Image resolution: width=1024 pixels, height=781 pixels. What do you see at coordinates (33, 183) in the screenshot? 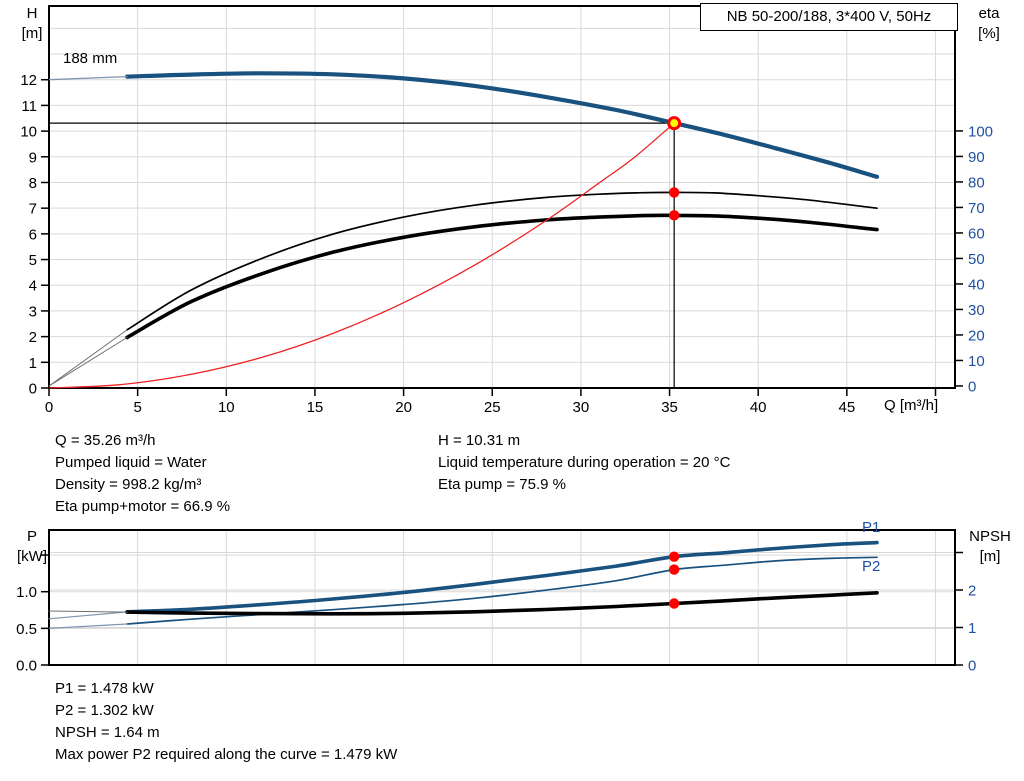
I see `y-left-tick-label: 8` at bounding box center [33, 183].